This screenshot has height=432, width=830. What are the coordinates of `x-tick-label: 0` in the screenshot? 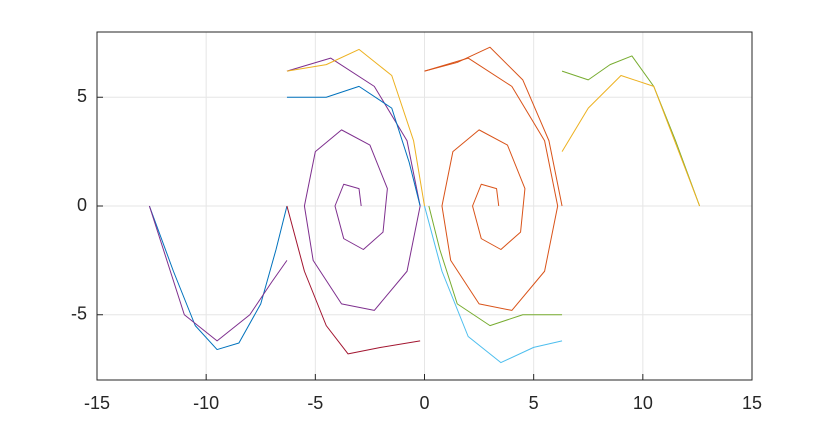 It's located at (424, 403).